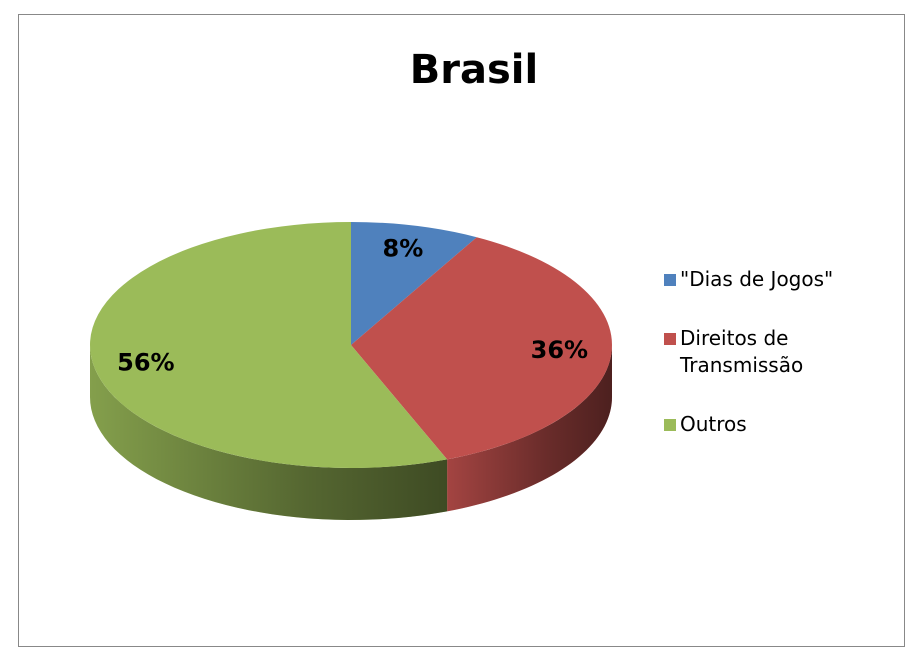 This screenshot has height=660, width=921. Describe the element at coordinates (474, 70) in the screenshot. I see `chart-title: Brasil` at that location.